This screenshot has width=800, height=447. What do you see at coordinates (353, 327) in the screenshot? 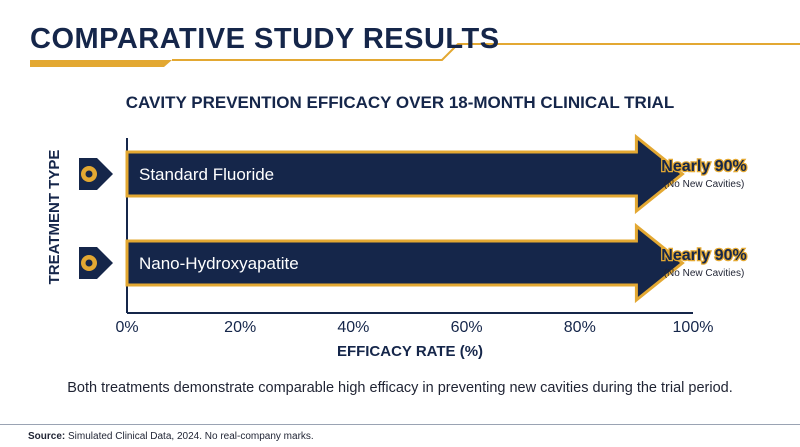
I see `x-tick-label: 40%` at bounding box center [353, 327].